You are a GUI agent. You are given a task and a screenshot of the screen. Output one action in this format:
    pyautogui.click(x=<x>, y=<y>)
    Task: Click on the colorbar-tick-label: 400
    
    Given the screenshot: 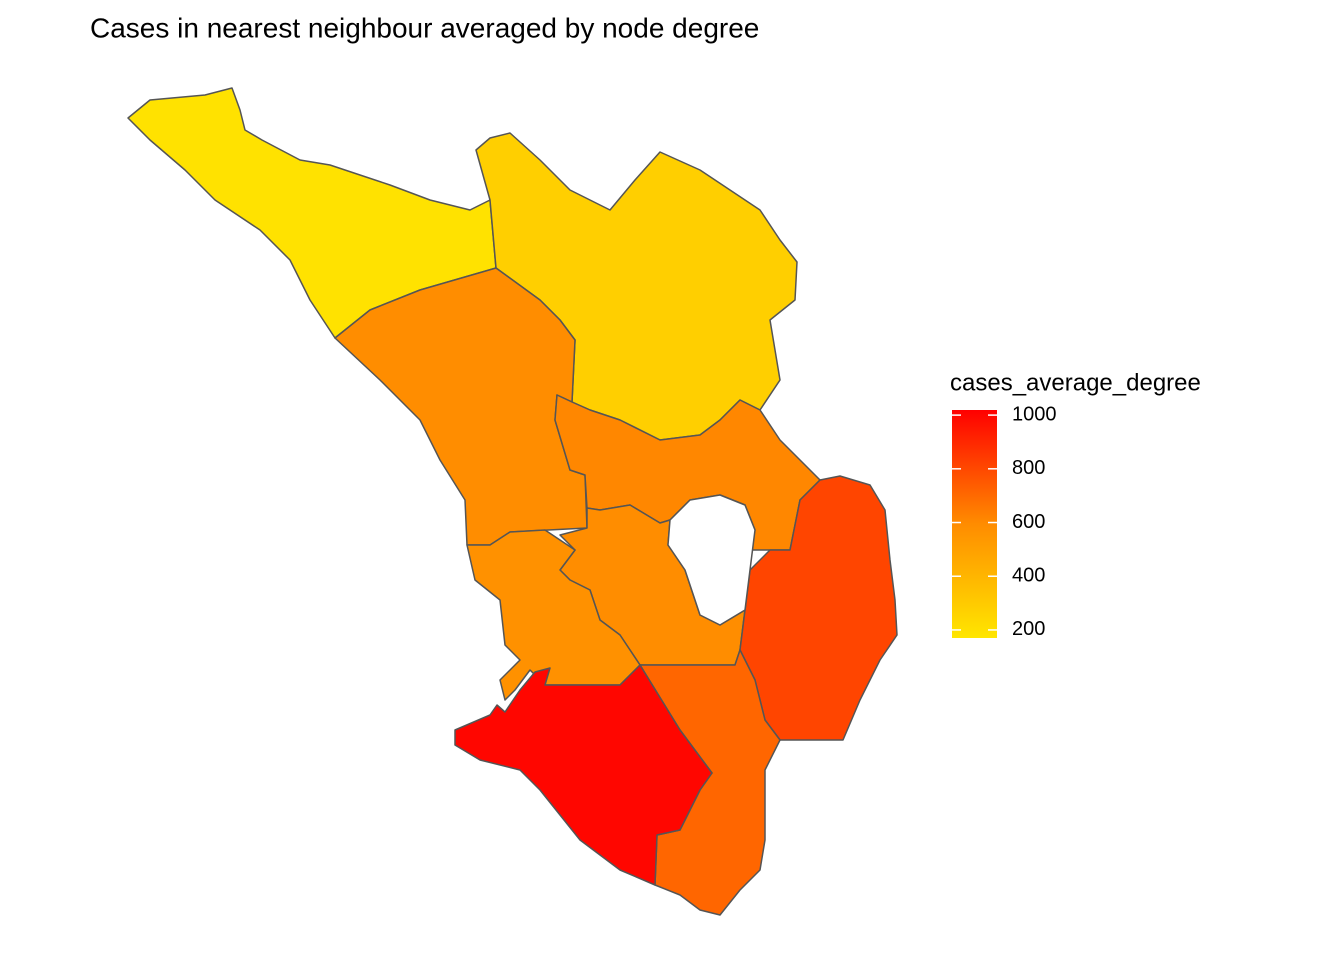 What is the action you would take?
    pyautogui.click(x=1028, y=576)
    